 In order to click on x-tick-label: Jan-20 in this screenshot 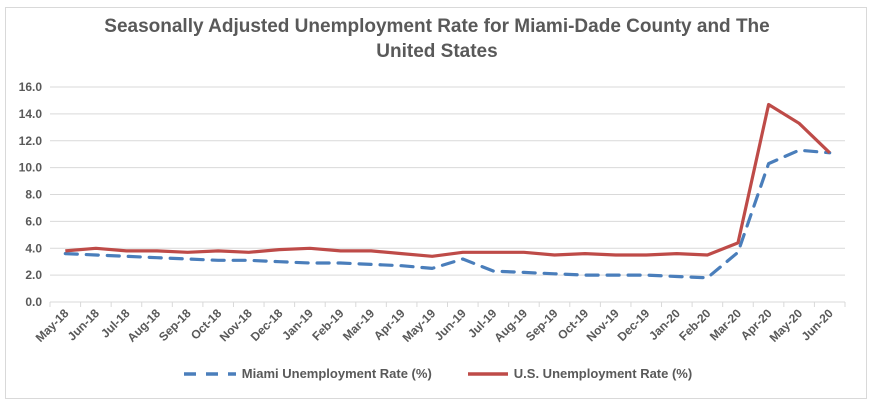, I will do `click(664, 324)`.